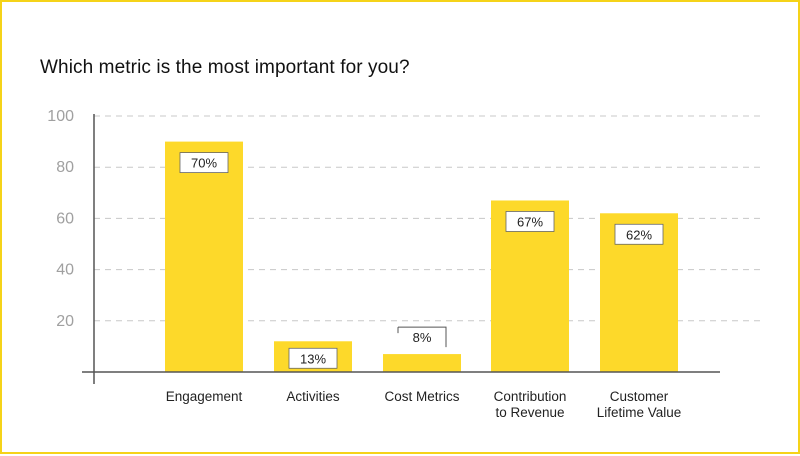 The image size is (800, 456). I want to click on y-tick-label: 40, so click(65, 270).